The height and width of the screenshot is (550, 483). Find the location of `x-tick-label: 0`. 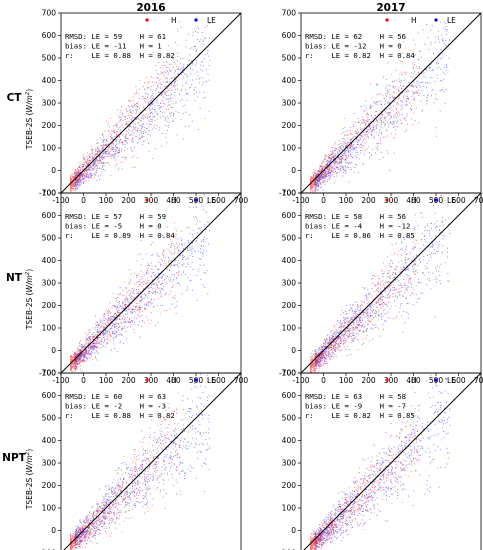

x-tick-label: 0 is located at coordinates (323, 200).